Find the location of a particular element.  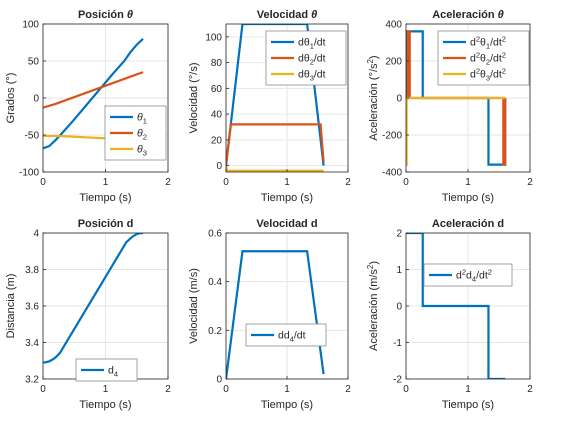

y-tick-label: 50 is located at coordinates (34, 62).